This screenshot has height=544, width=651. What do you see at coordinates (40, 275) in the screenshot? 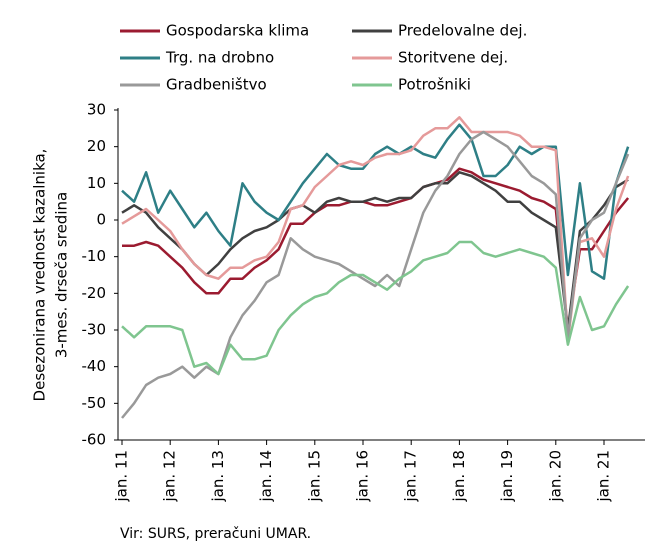
I see `y-axis-label: Desezonirana vrednost kazalnika,` at bounding box center [40, 275].